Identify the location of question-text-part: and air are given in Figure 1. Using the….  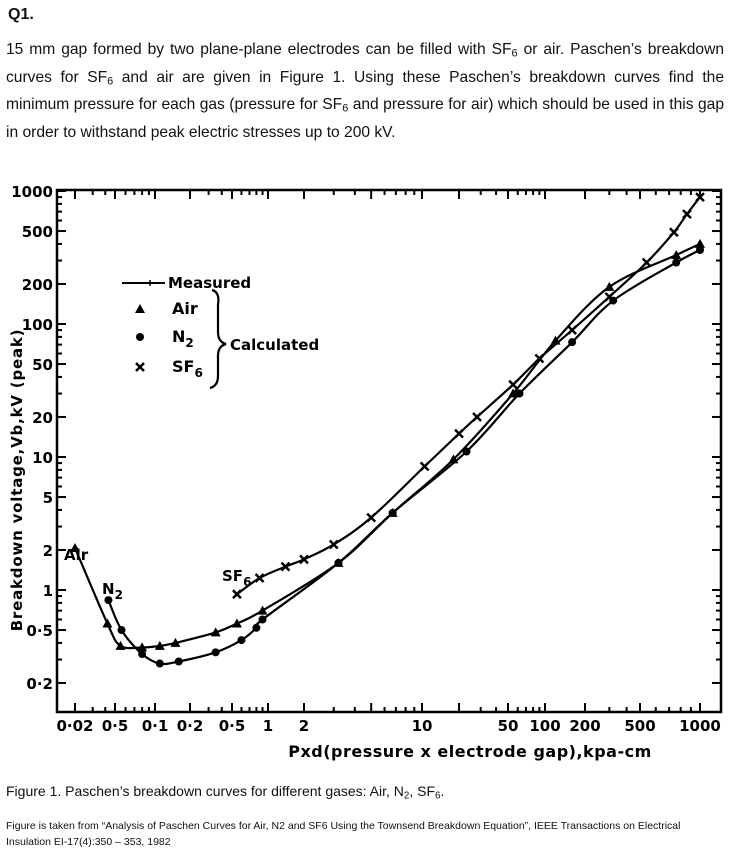
(365, 91).